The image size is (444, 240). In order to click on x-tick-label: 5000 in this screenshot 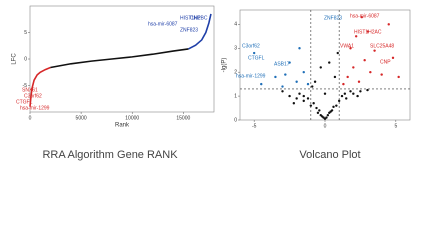, I will do `click(81, 118)`.